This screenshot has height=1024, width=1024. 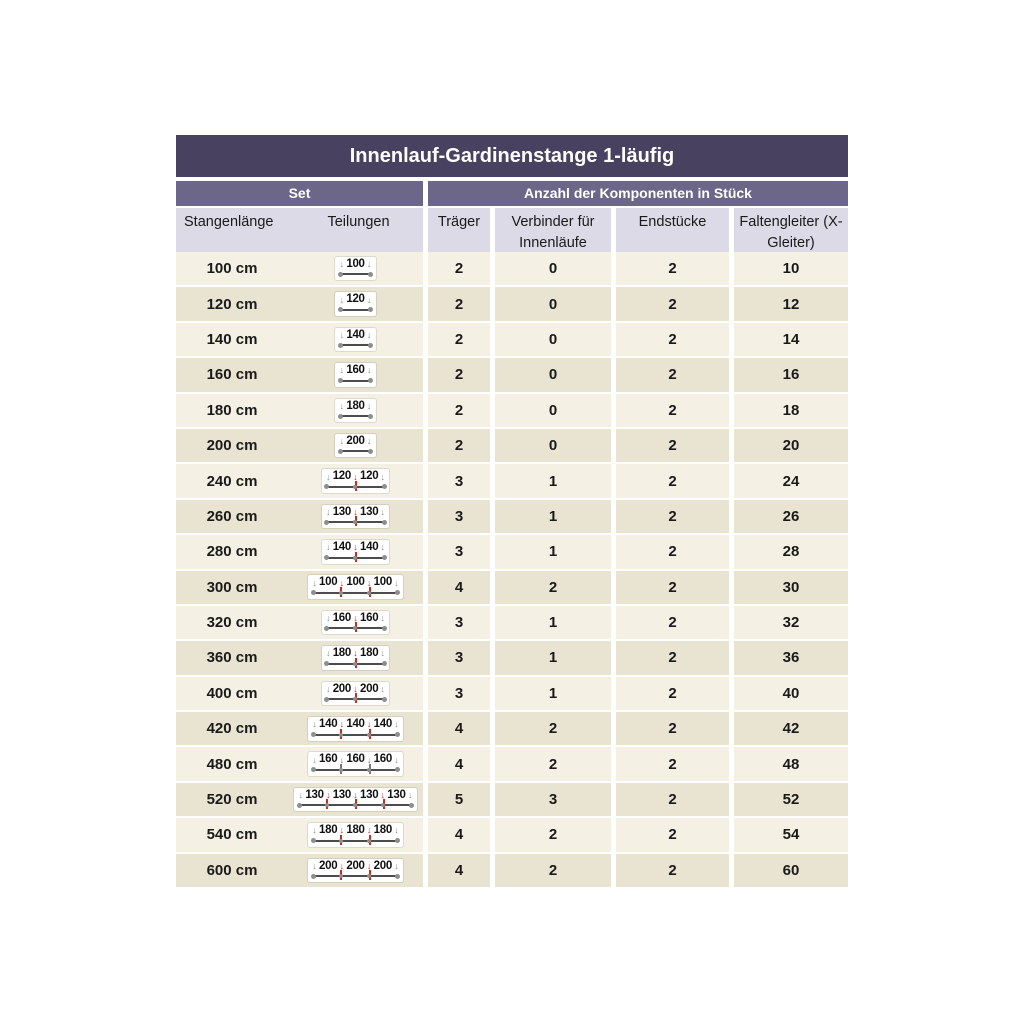 I want to click on teilungen-cell: ↓ 130 ↓ 130 ↓ 130 ↓ 130 ↓, so click(x=355, y=799).